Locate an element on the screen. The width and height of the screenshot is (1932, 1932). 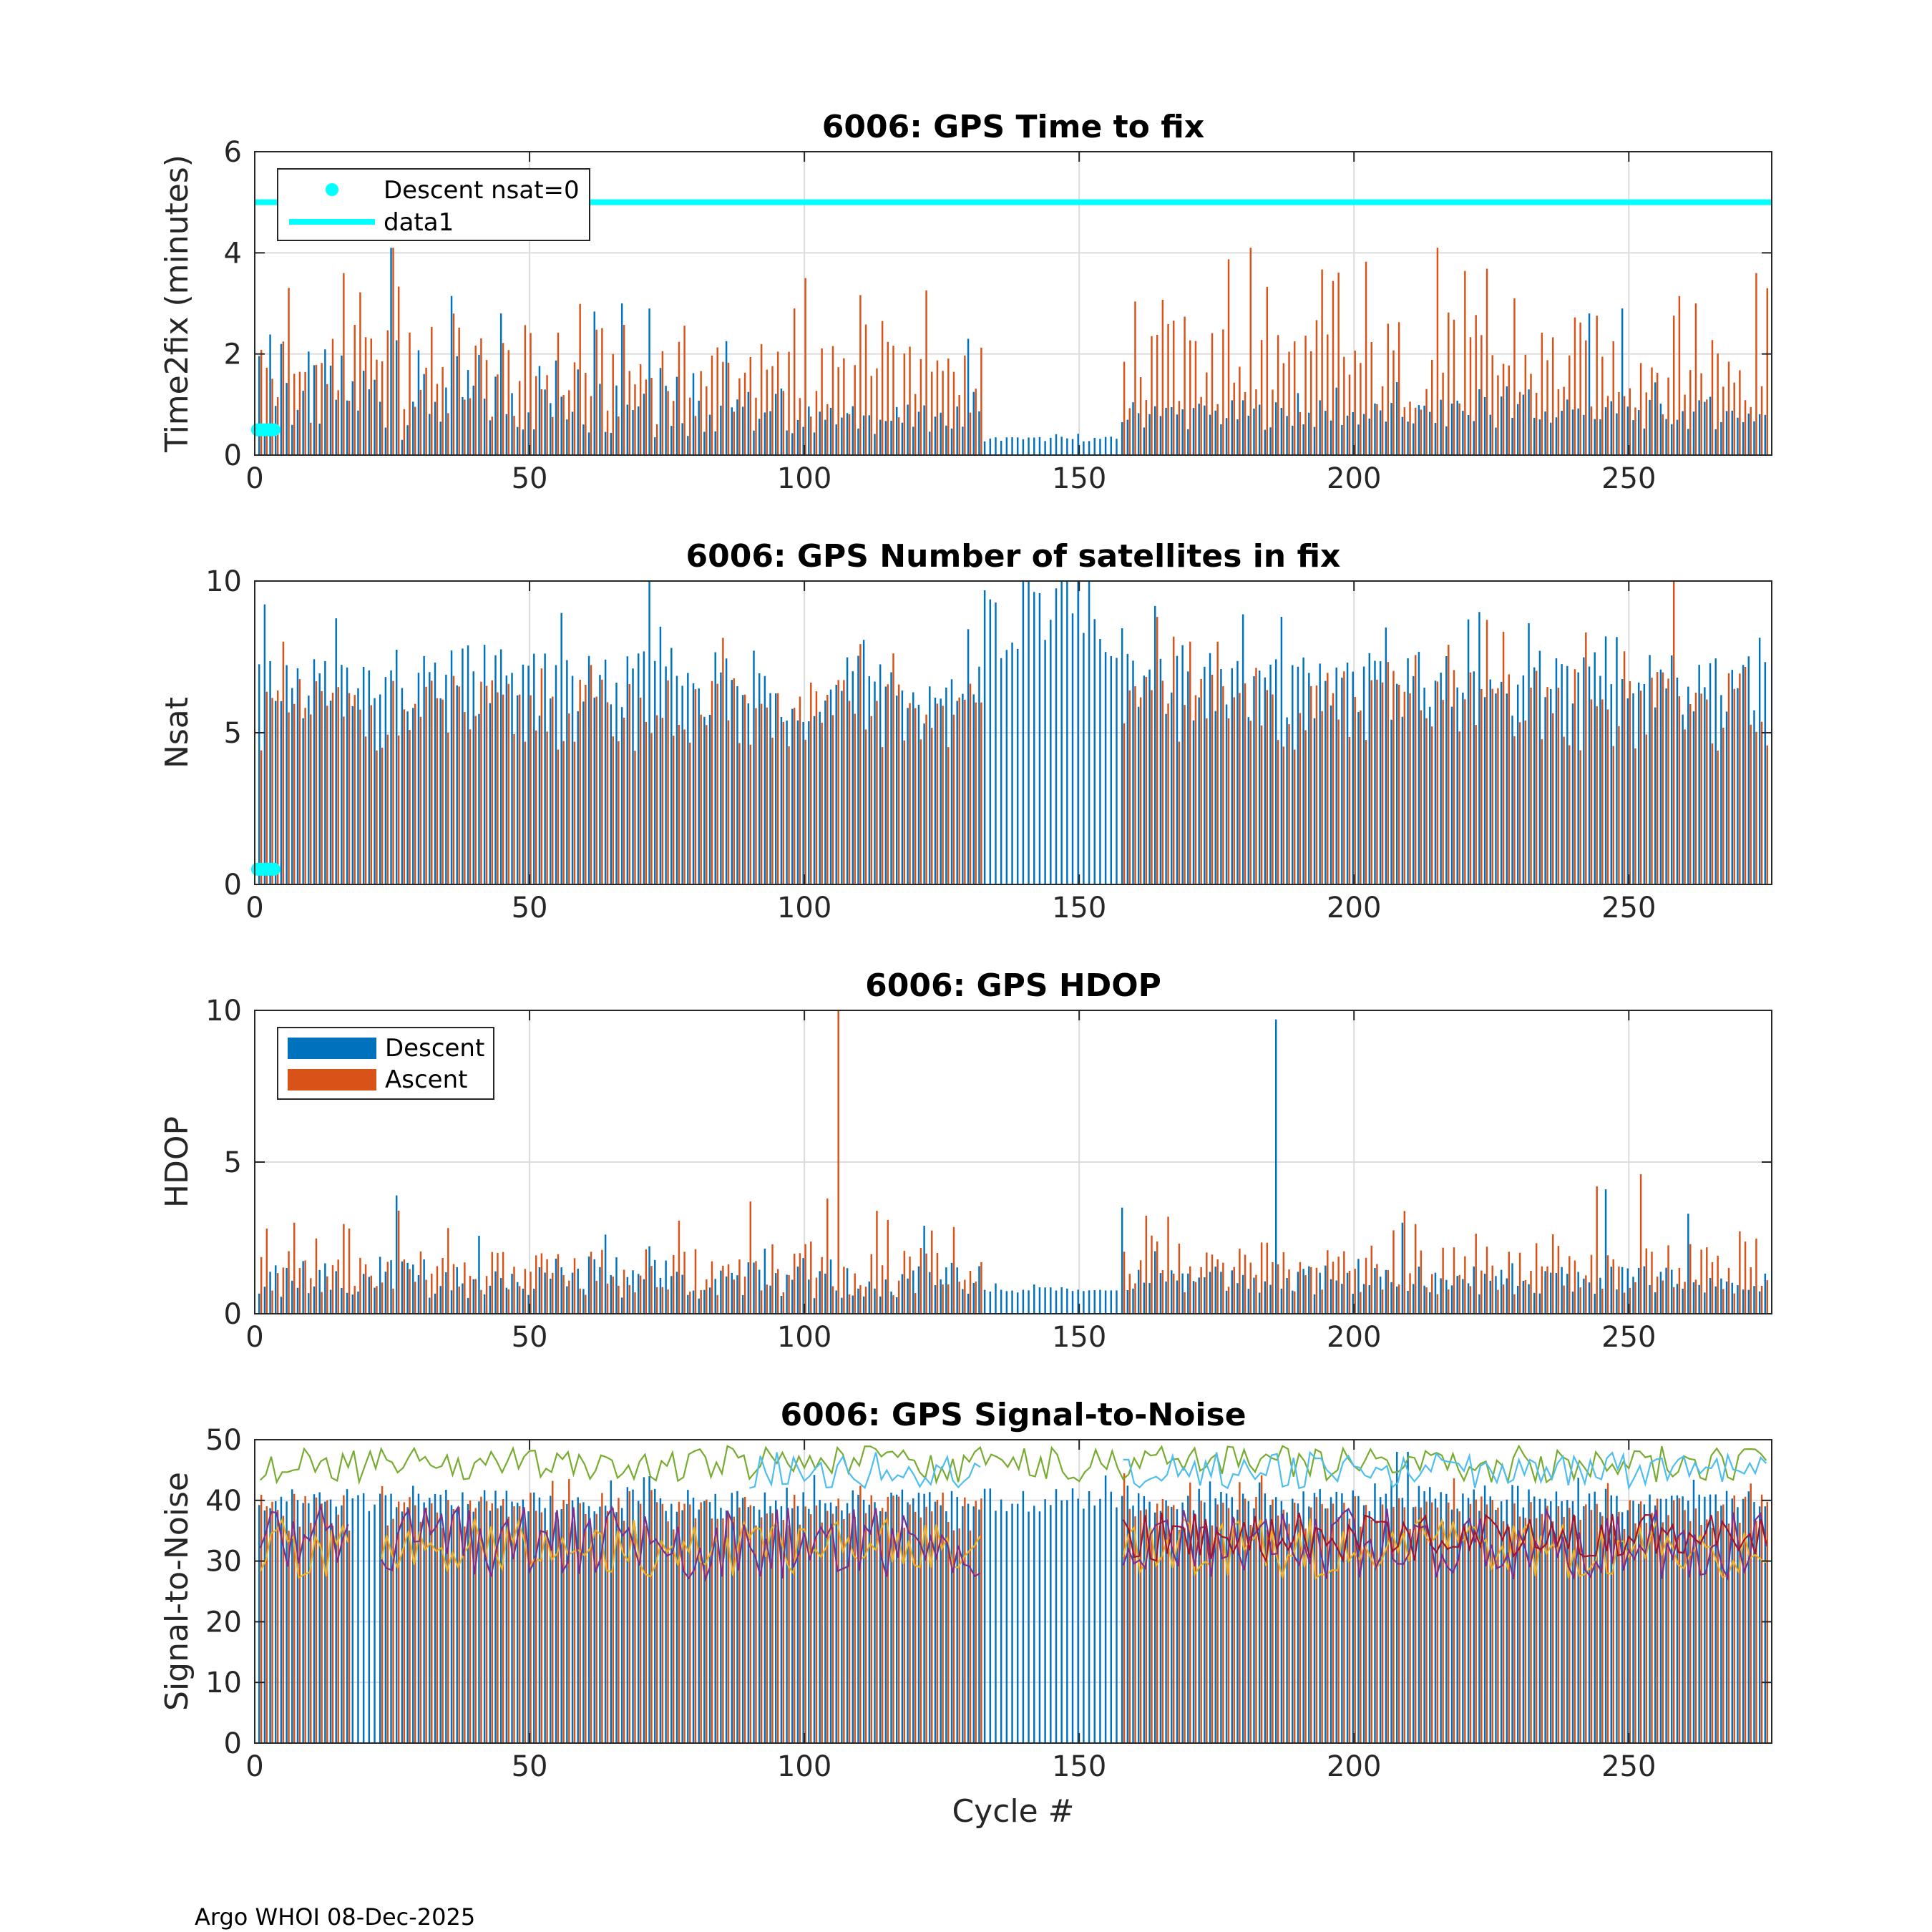
y-tick-label: 50 is located at coordinates (223, 1440).